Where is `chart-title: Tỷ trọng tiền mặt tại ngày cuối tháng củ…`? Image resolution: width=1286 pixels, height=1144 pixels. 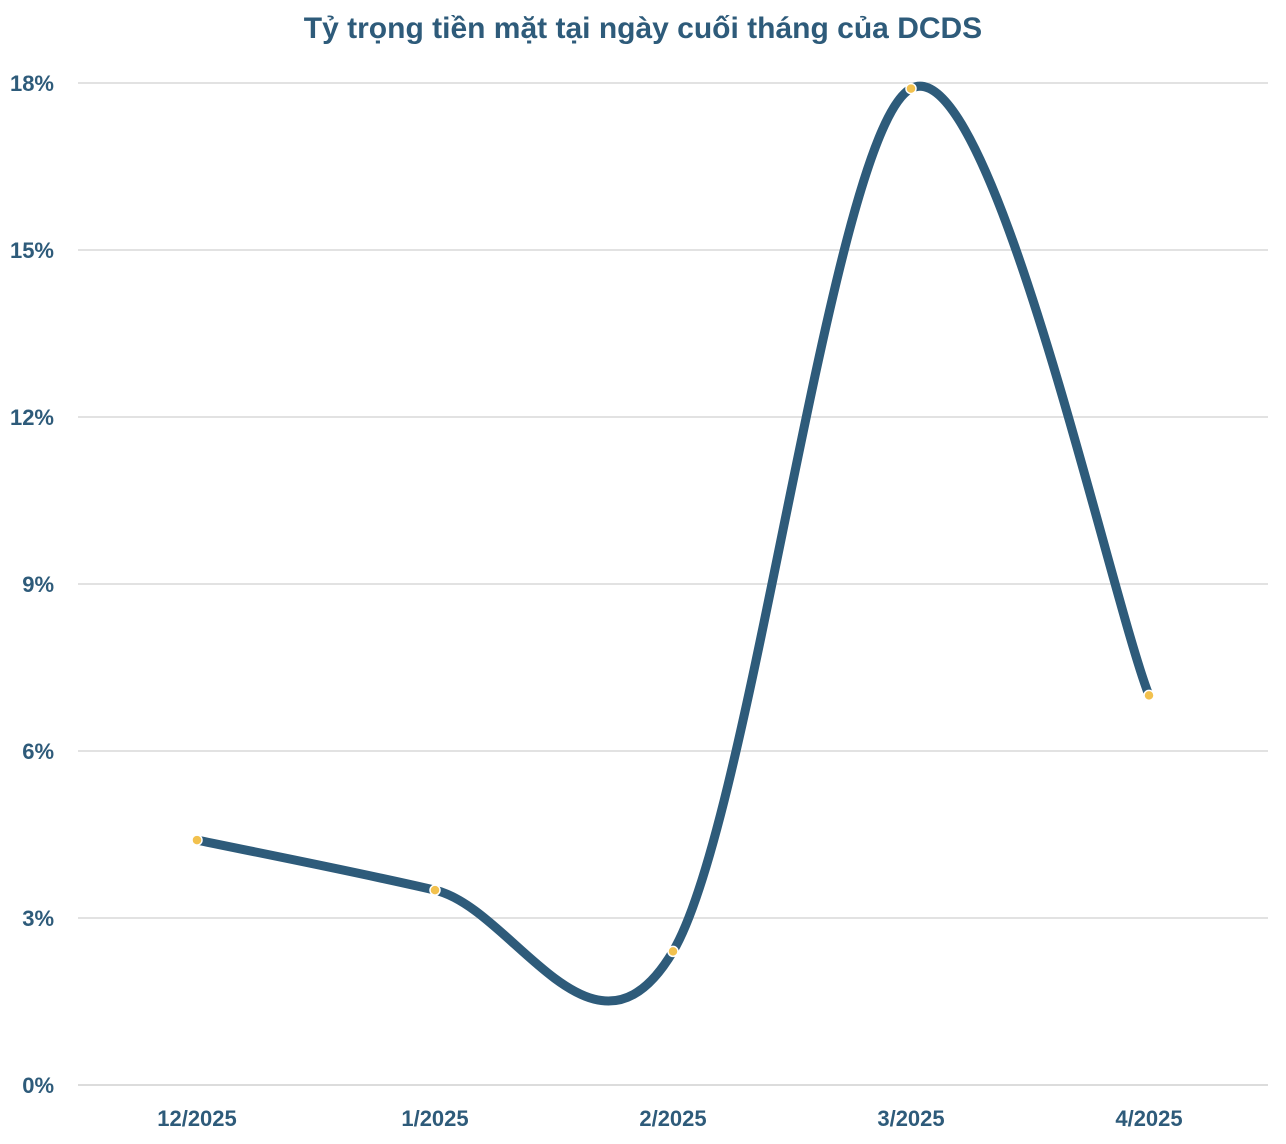 chart-title: Tỷ trọng tiền mặt tại ngày cuối tháng củ… is located at coordinates (643, 28).